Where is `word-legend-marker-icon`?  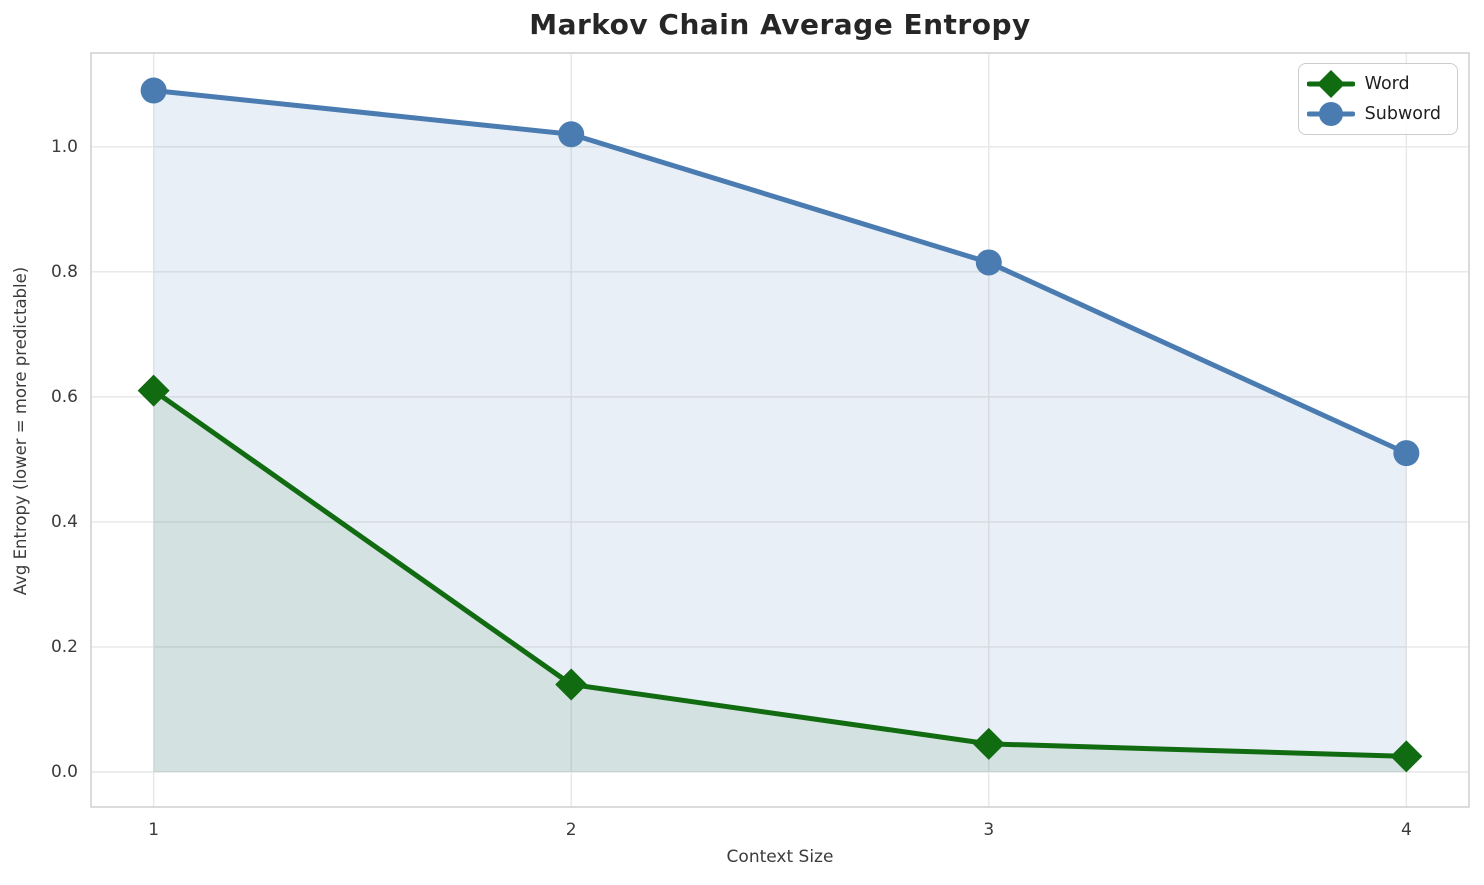
word-legend-marker-icon is located at coordinates (1330, 84).